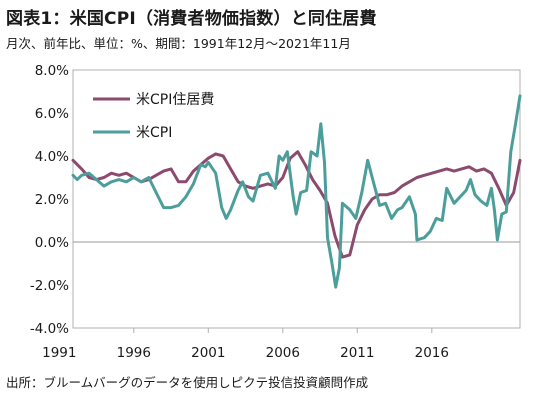 The height and width of the screenshot is (406, 550). I want to click on y-tick-label: 0.0%, so click(52, 243).